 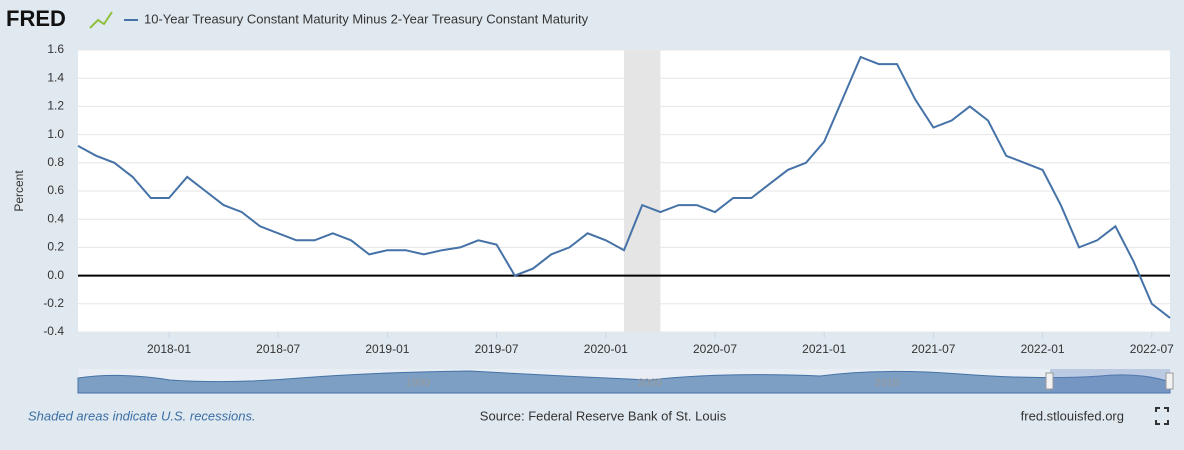 What do you see at coordinates (53, 331) in the screenshot?
I see `y-tick-label: -0.4` at bounding box center [53, 331].